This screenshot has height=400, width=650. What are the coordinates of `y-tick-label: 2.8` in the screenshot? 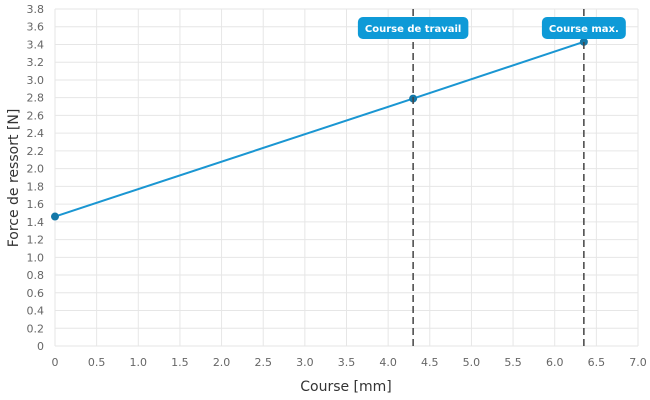 It's located at (36, 98).